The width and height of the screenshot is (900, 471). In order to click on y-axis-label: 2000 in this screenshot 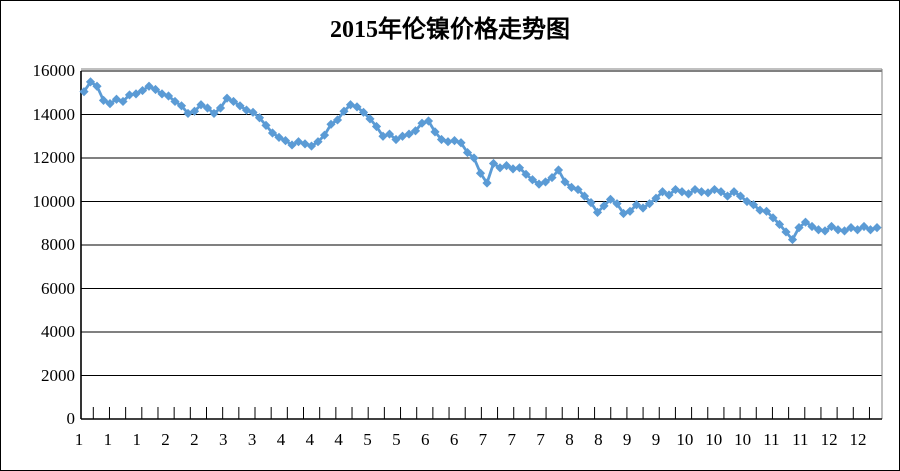, I will do `click(58, 375)`.